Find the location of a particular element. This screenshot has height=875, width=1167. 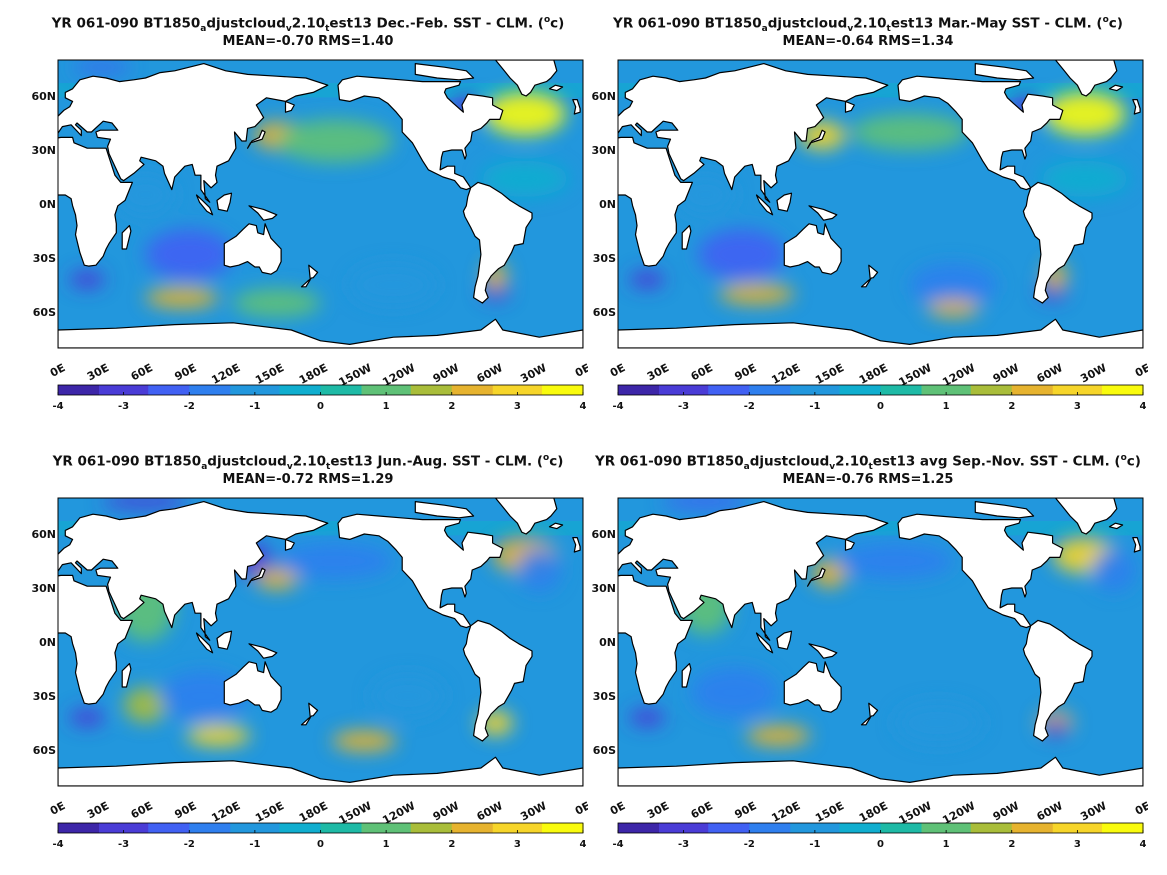

colorbar-tick-label: 3 is located at coordinates (517, 406).